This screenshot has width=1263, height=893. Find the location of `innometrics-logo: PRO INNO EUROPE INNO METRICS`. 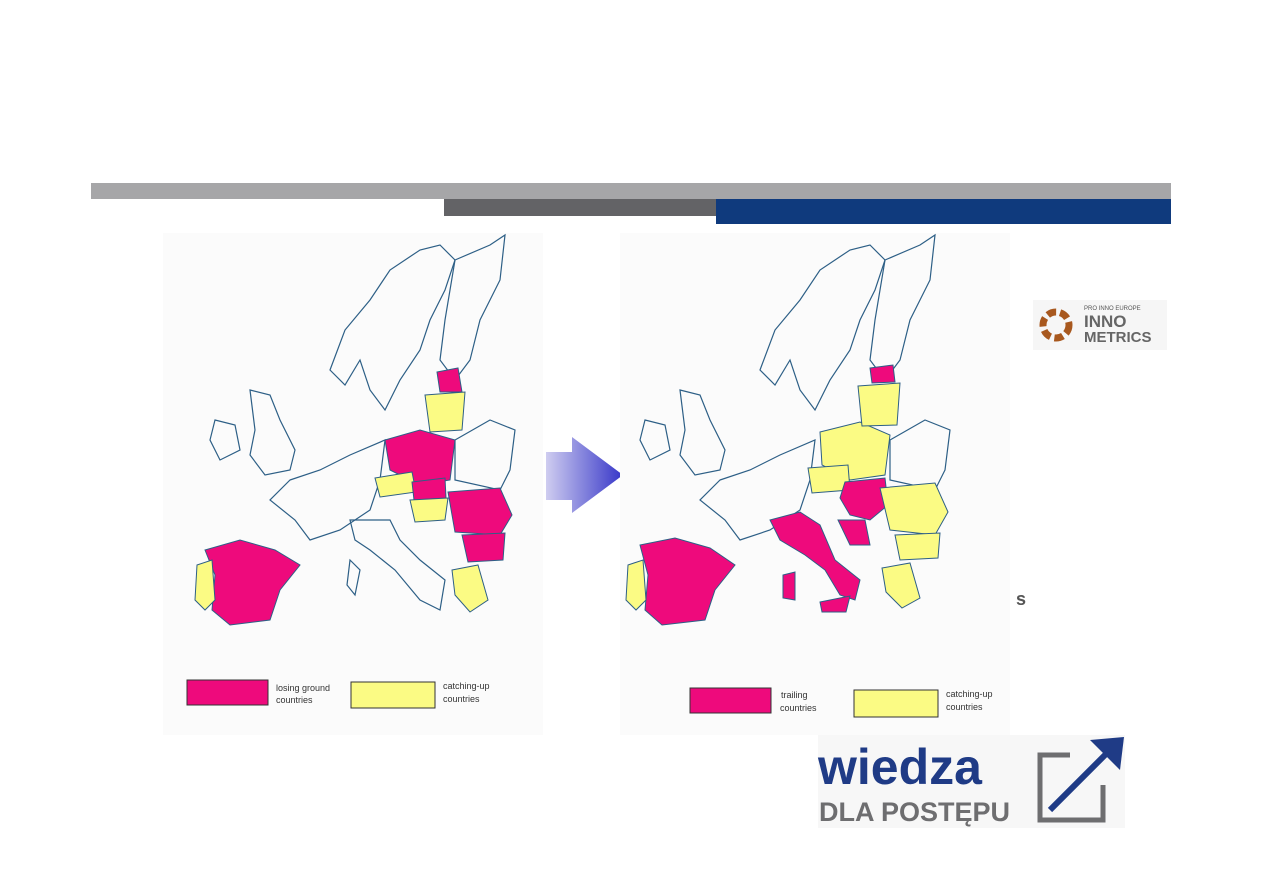

innometrics-logo: PRO INNO EUROPE INNO METRICS is located at coordinates (1100, 325).